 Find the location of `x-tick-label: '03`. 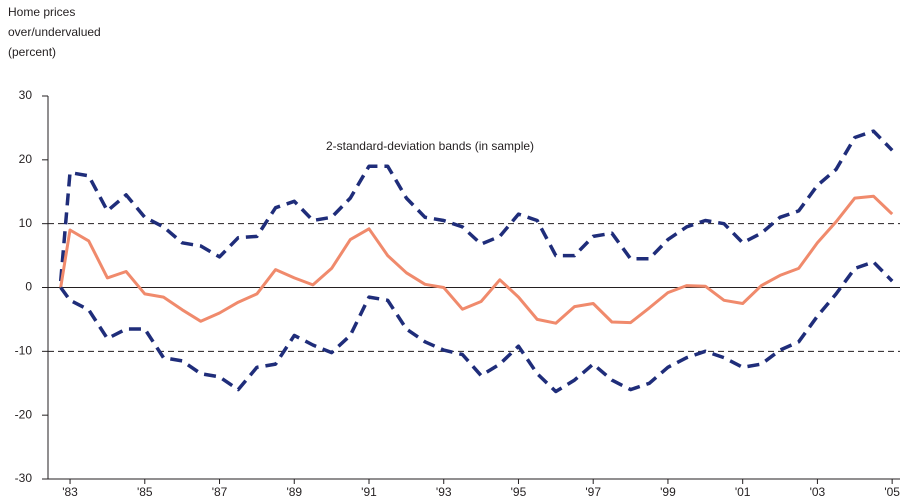

x-tick-label: '03 is located at coordinates (818, 492).